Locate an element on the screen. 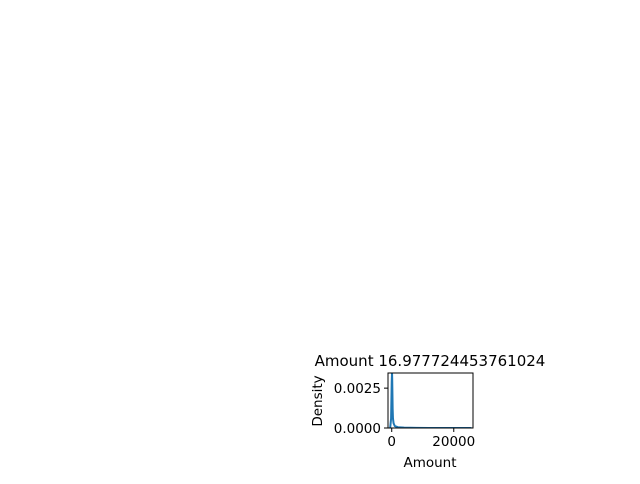 Image resolution: width=640 pixels, height=484 pixels. x-tick-label: 20000 is located at coordinates (453, 442).